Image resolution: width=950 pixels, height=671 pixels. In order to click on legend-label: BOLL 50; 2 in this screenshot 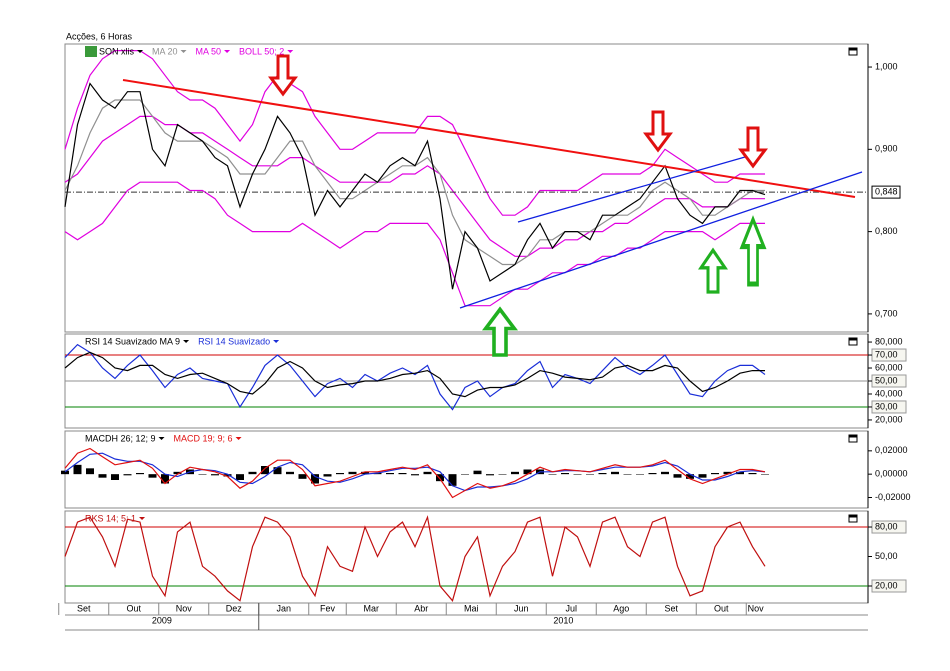, I will do `click(261, 51)`.